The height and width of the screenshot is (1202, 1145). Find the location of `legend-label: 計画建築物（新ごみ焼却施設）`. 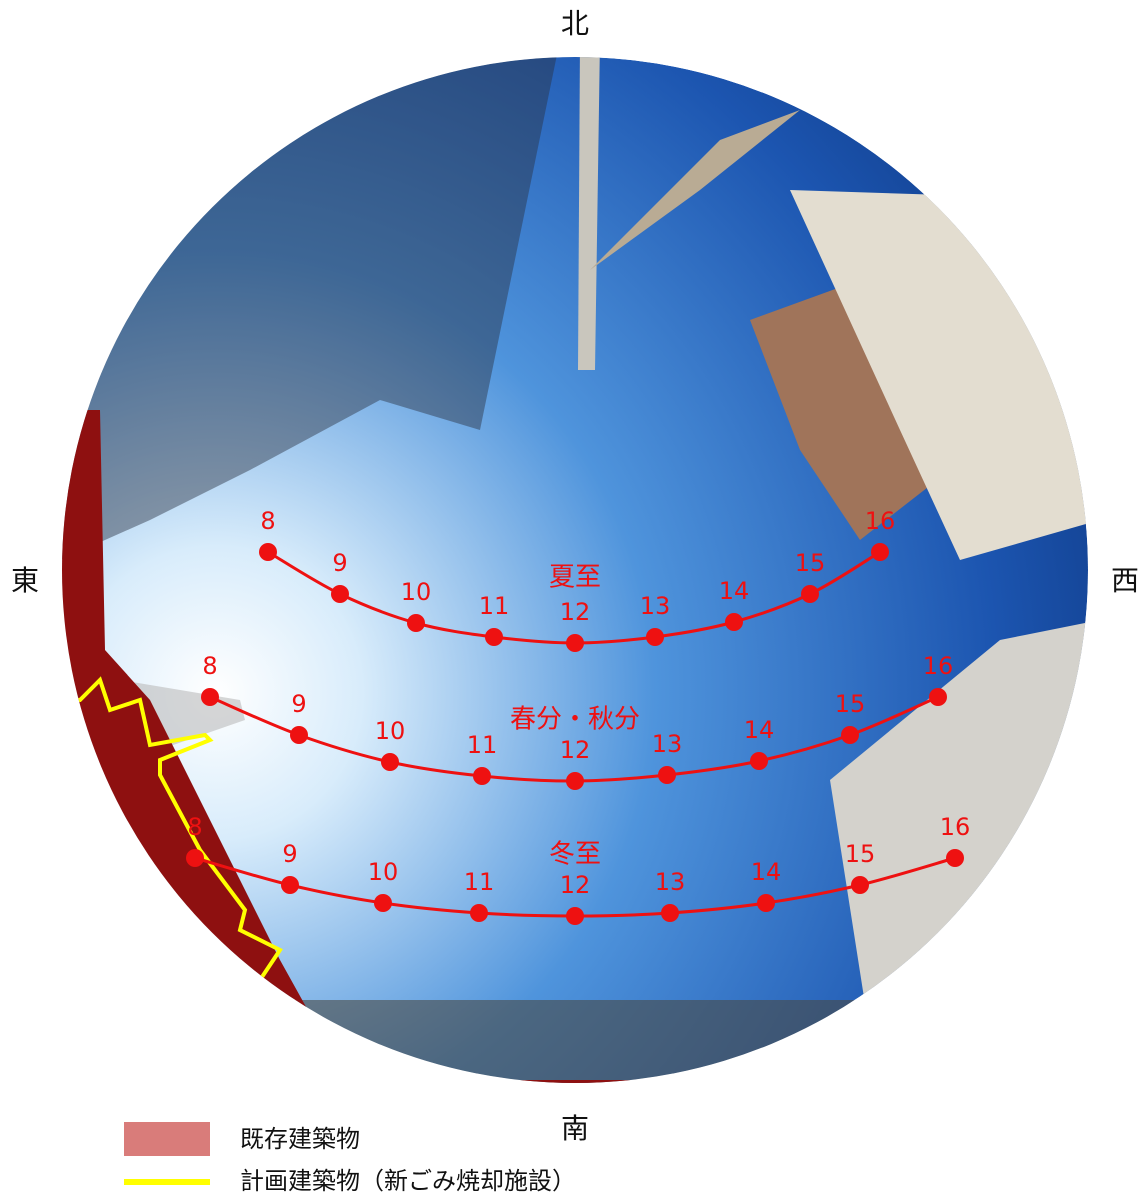

legend-label: 計画建築物（新ごみ焼却施設） is located at coordinates (408, 1181).